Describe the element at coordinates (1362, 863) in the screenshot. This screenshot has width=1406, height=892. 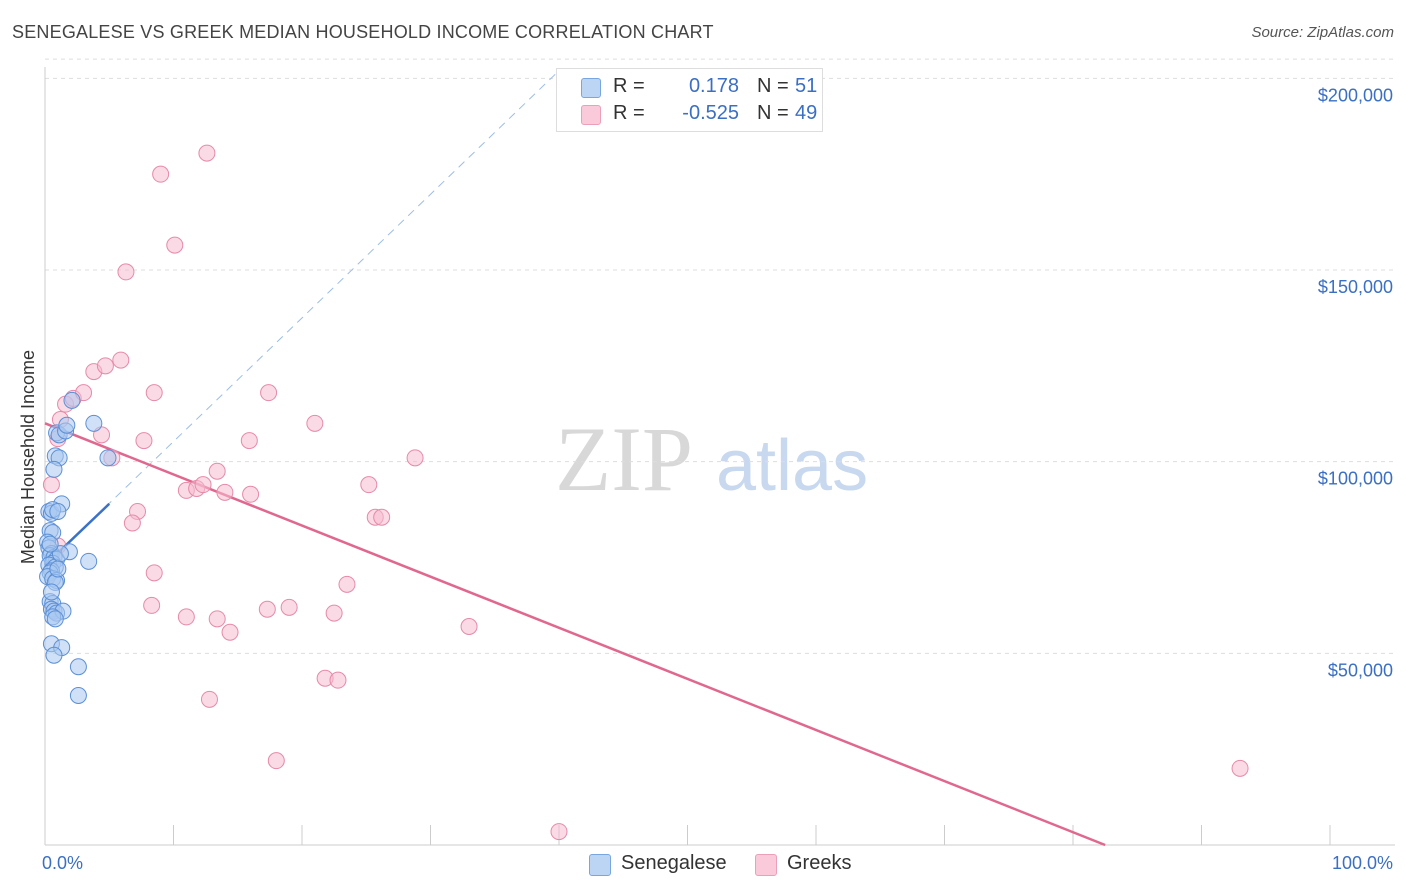
I see `x-tick-label: 100.0%` at that location.